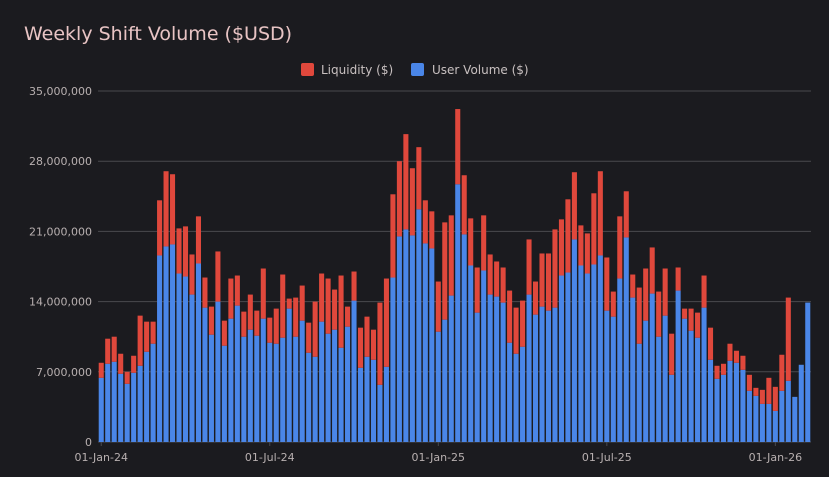 This screenshot has width=829, height=477. Describe the element at coordinates (101, 457) in the screenshot. I see `x-tick-label: 01-Jan-24` at that location.